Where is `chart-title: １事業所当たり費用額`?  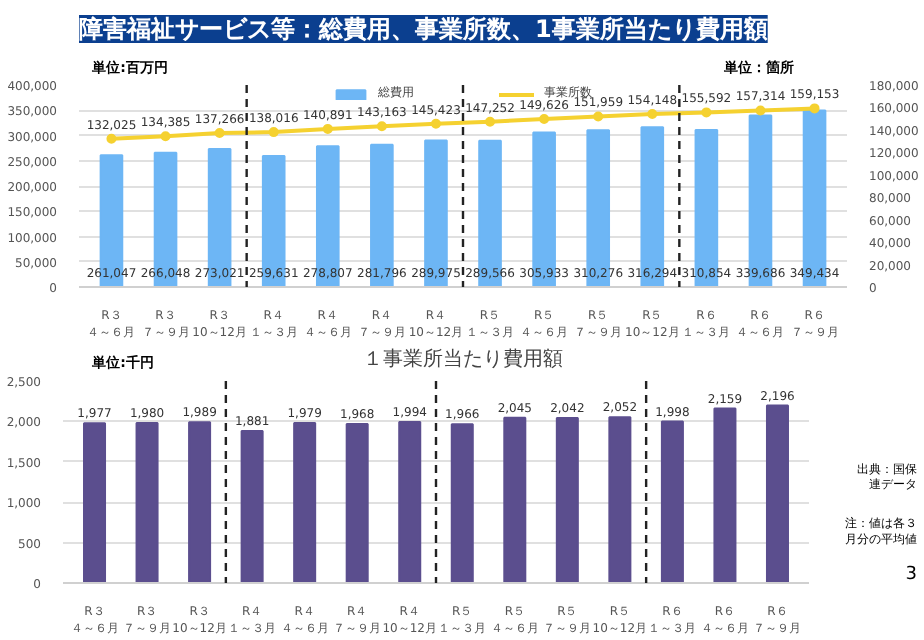 chart-title: １事業所当たり費用額 is located at coordinates (463, 359).